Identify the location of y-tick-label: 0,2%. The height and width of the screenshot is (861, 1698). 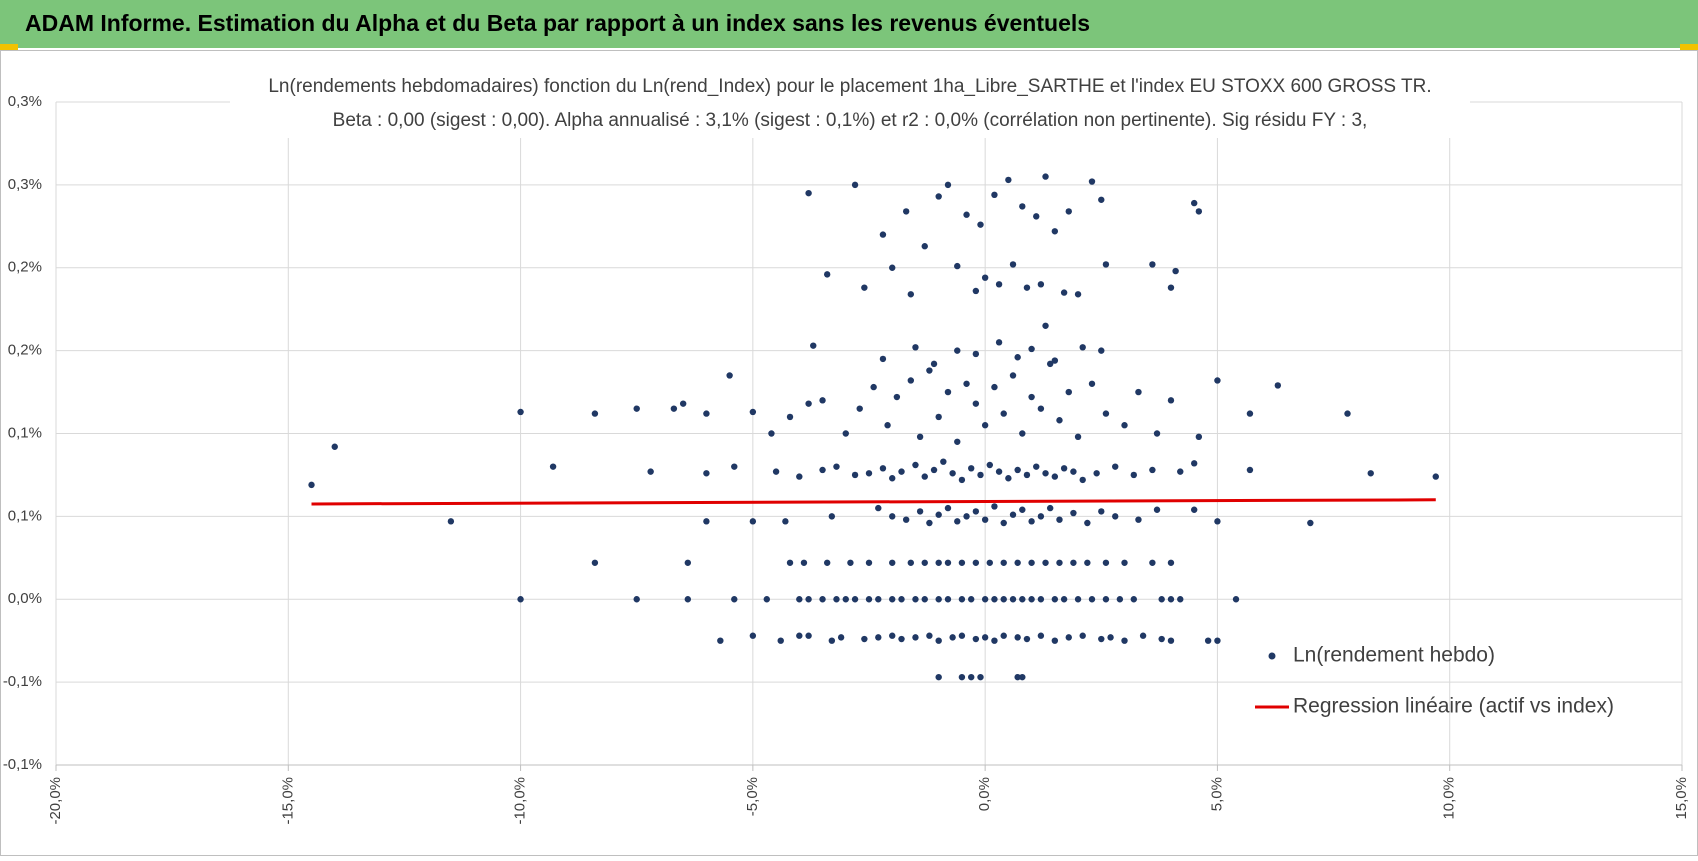
(25, 267).